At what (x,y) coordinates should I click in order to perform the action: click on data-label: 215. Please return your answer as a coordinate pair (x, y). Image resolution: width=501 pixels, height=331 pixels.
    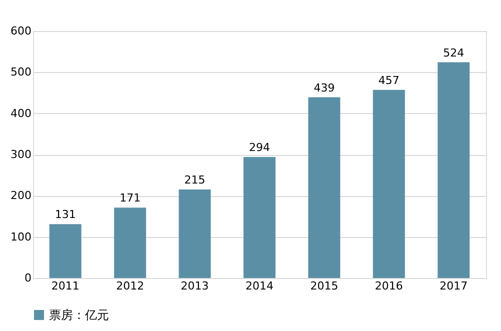
    Looking at the image, I should click on (195, 179).